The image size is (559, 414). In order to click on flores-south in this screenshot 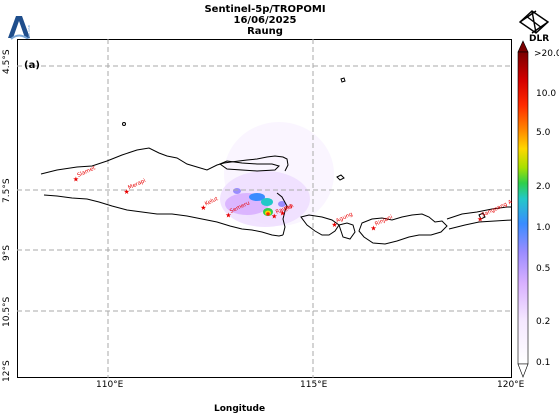, I will do `click(480, 224)`.